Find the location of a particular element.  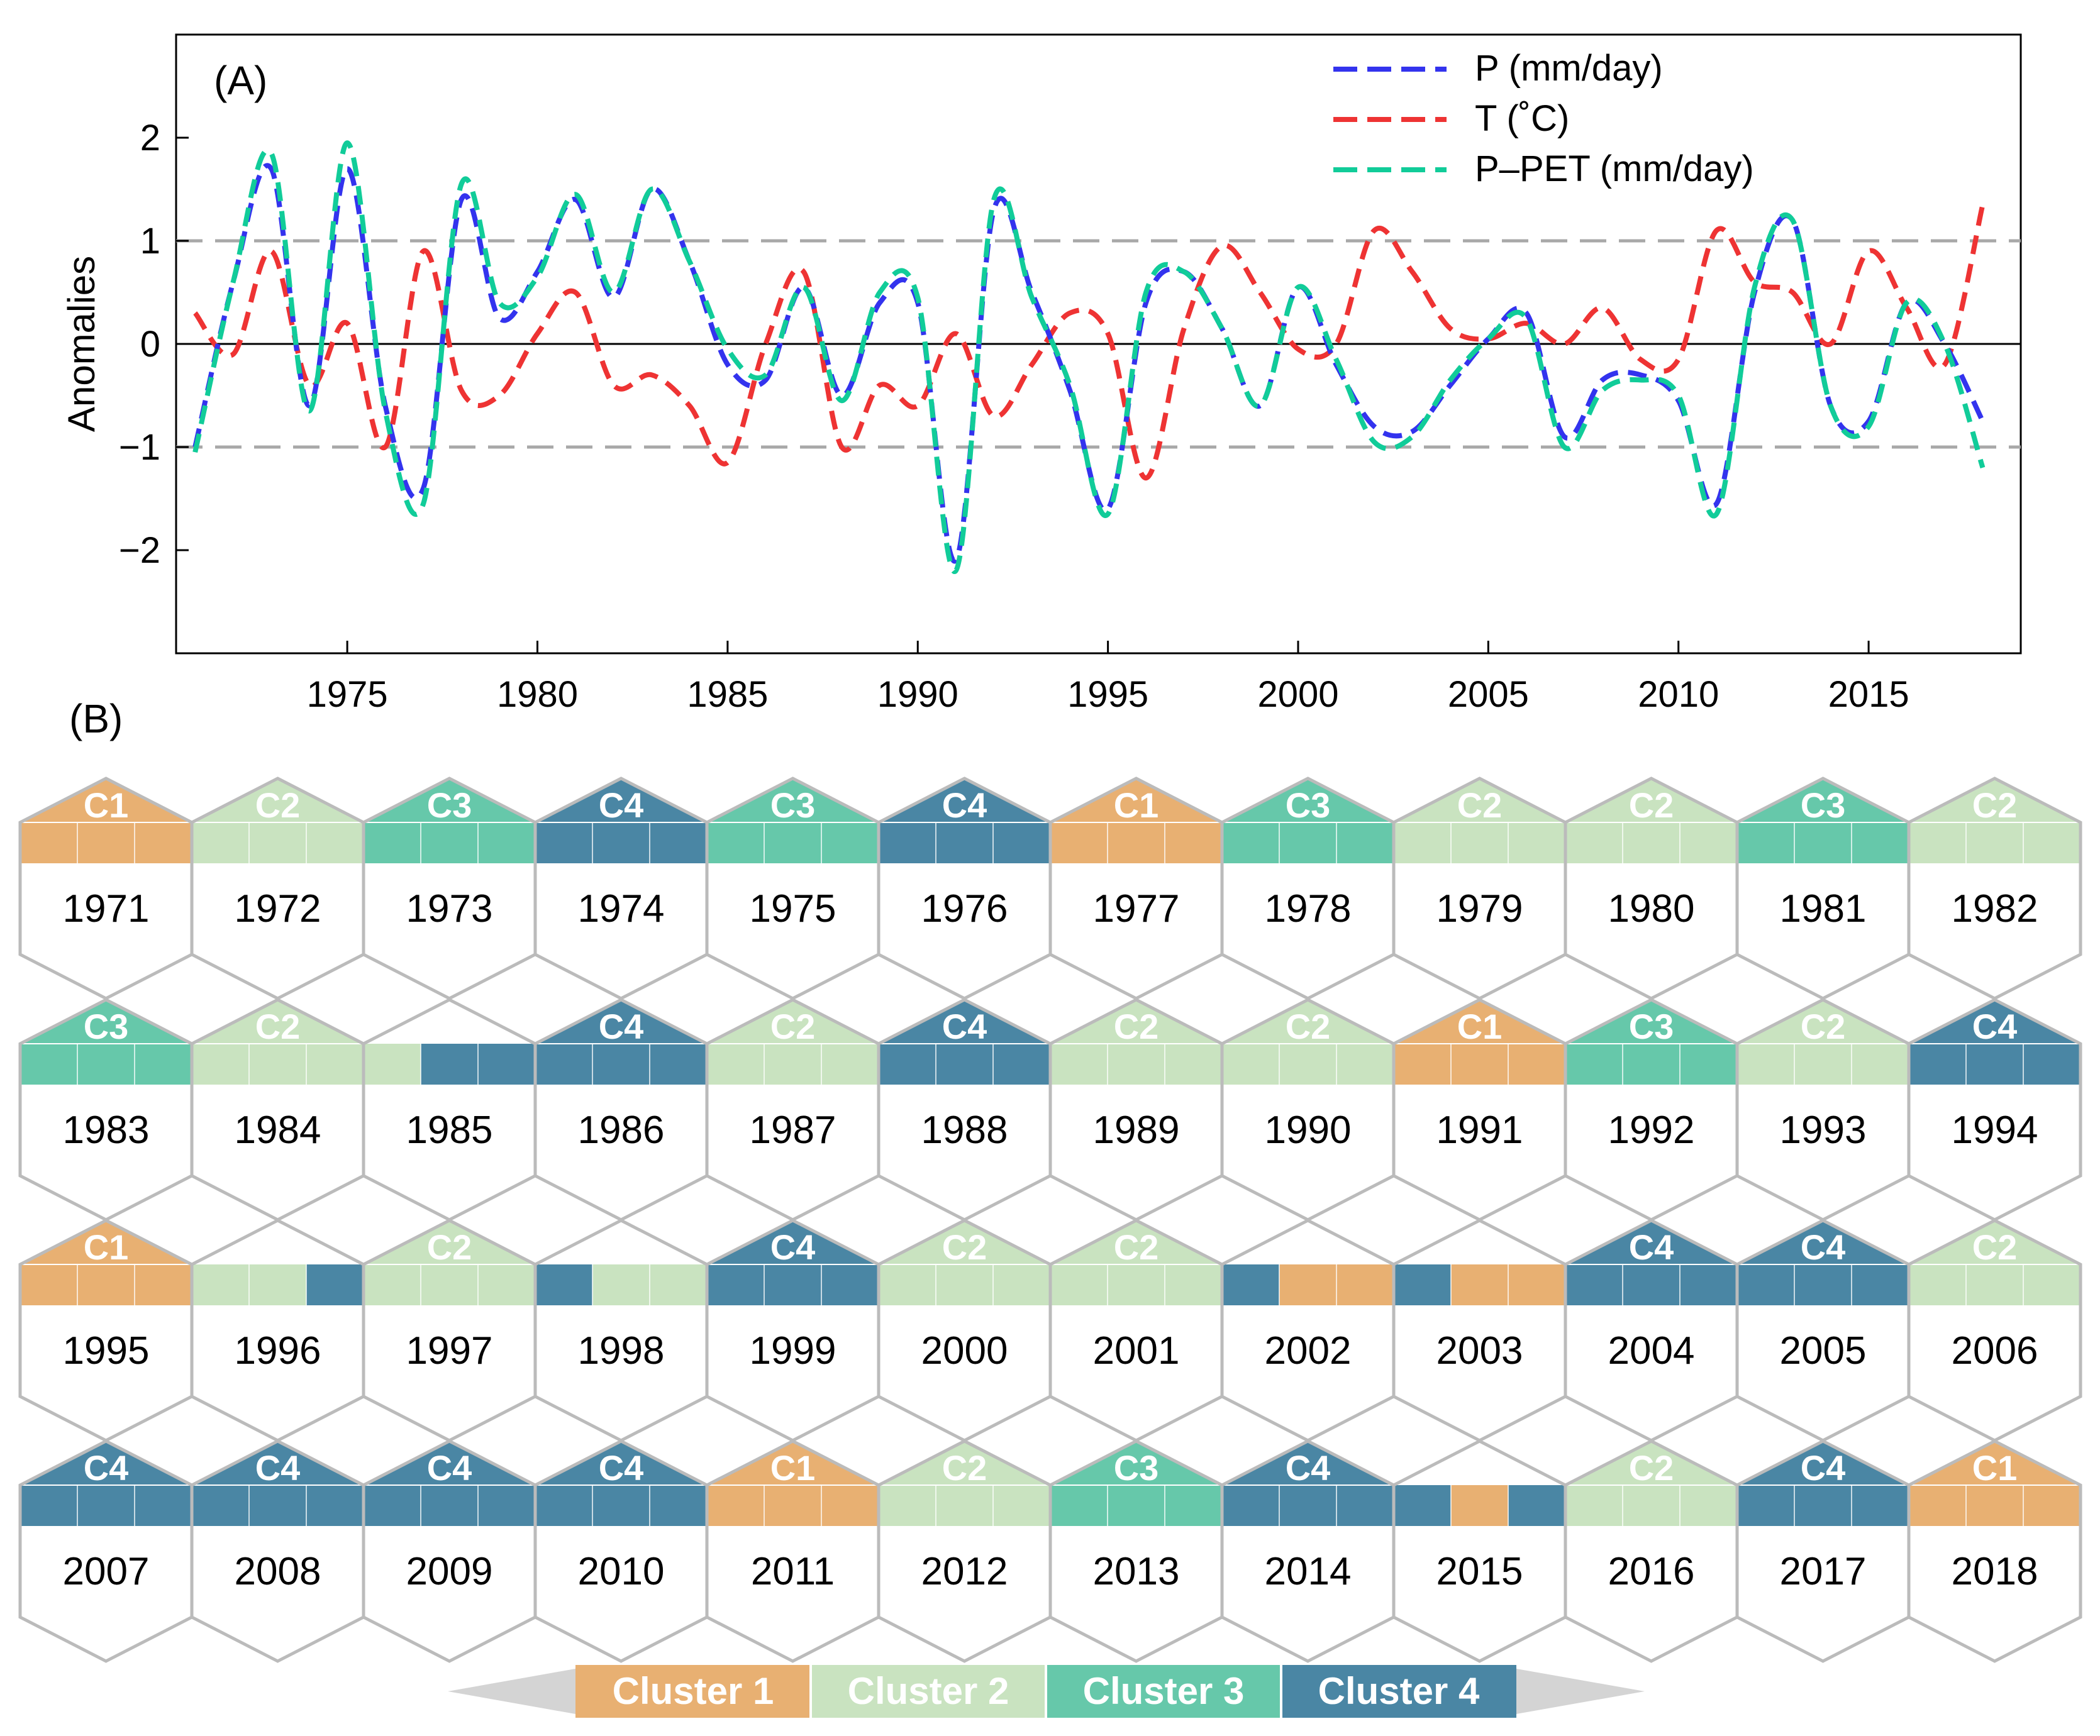

year-tile: 2015 is located at coordinates (1479, 1551).